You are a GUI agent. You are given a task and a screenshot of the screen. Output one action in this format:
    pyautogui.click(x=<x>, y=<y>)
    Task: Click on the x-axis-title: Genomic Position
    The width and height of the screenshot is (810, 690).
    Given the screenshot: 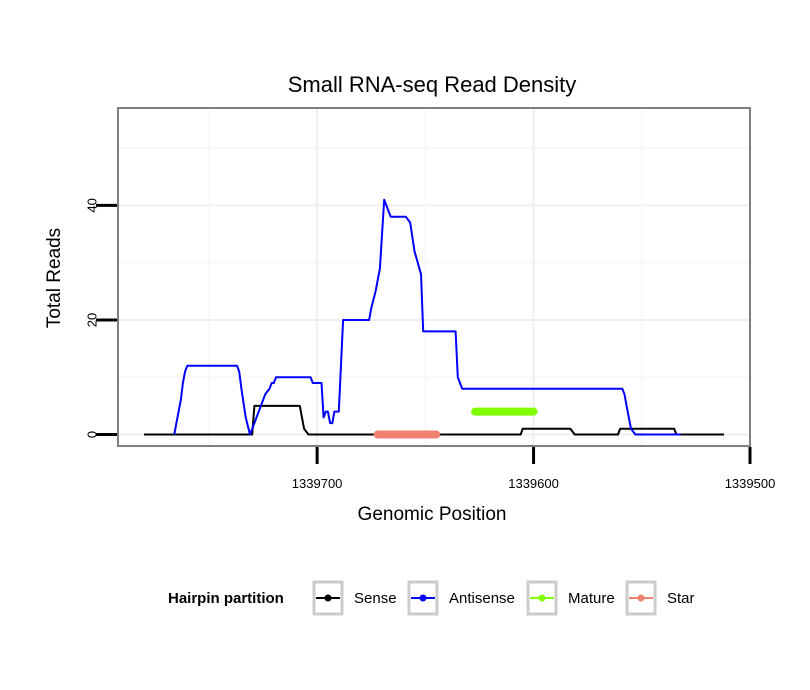 What is the action you would take?
    pyautogui.click(x=432, y=514)
    